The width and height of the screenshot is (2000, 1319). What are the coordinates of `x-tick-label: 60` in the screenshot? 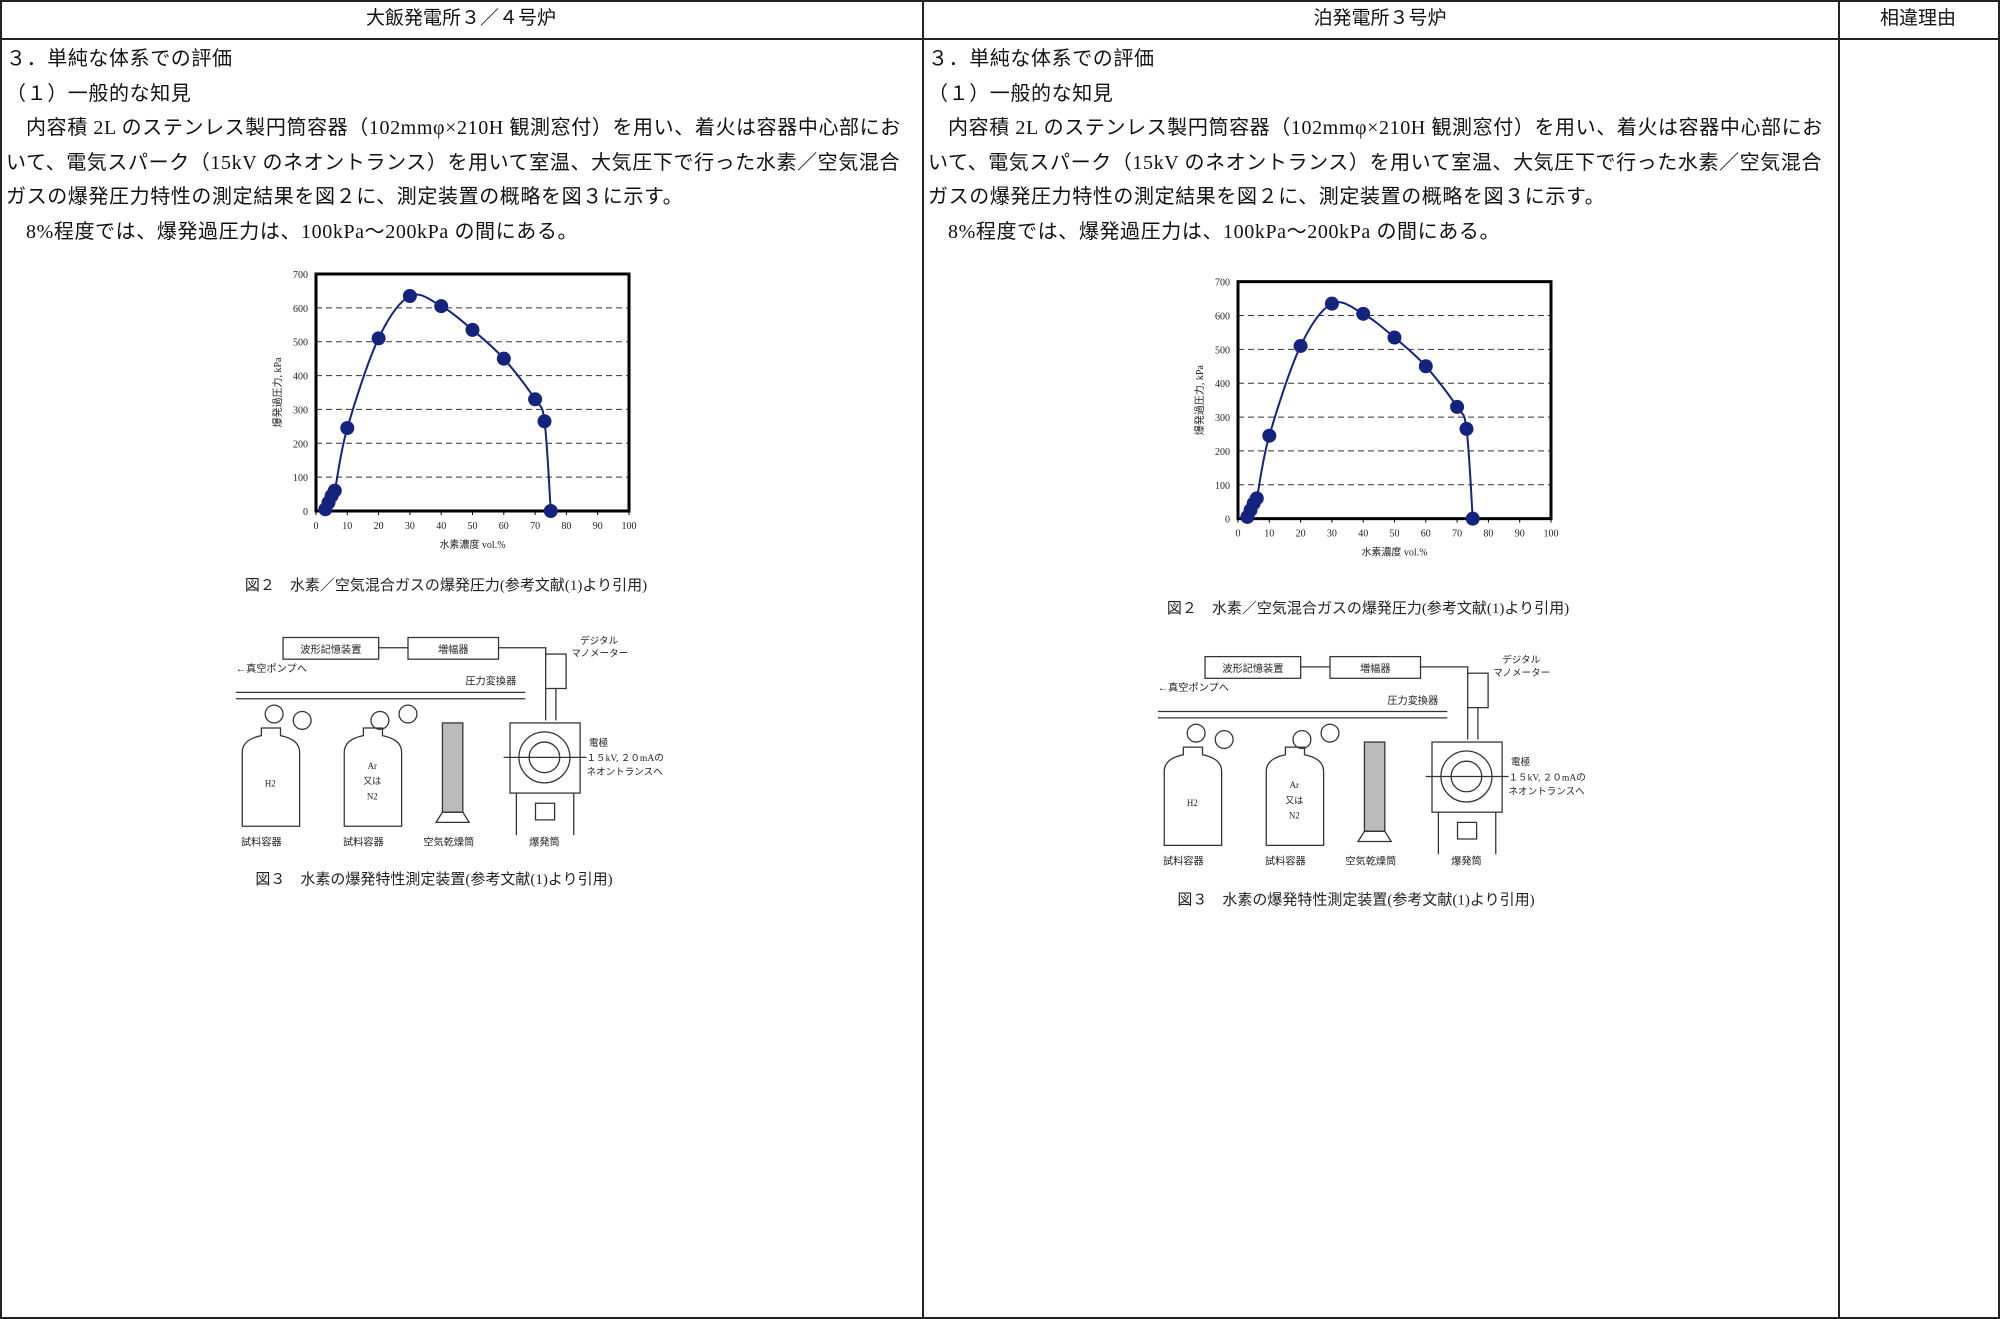 It's located at (504, 526).